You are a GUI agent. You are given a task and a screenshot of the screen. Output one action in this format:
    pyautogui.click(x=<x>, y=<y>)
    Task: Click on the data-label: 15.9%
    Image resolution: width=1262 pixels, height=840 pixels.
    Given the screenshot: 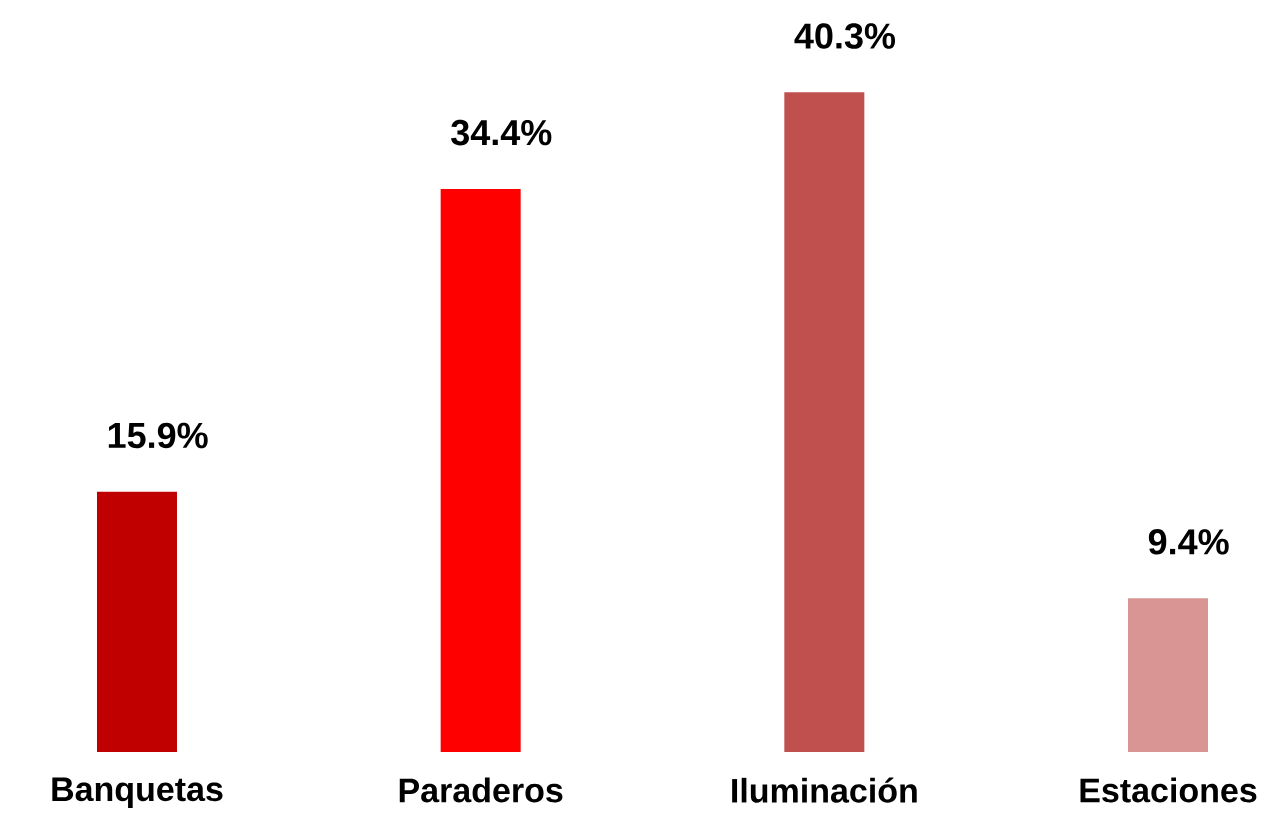 What is the action you would take?
    pyautogui.click(x=158, y=435)
    